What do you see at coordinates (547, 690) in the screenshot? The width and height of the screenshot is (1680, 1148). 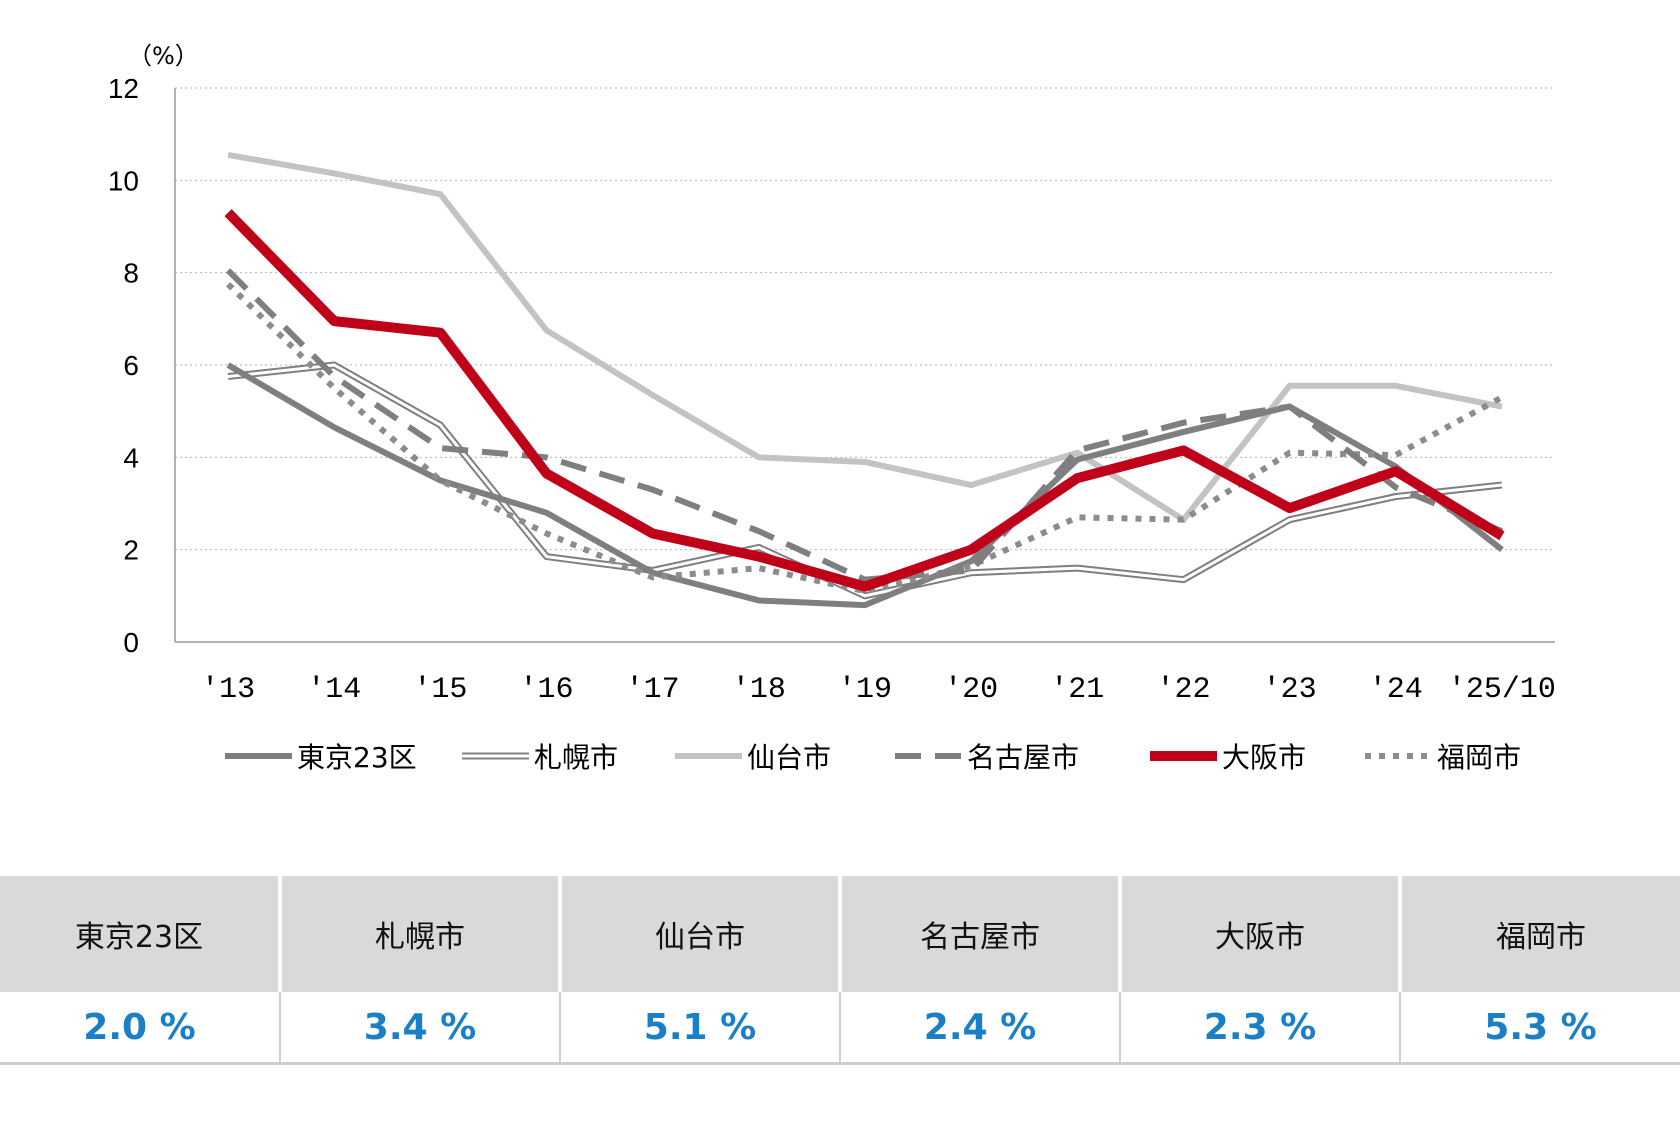 I see `x-tick-label: '16` at bounding box center [547, 690].